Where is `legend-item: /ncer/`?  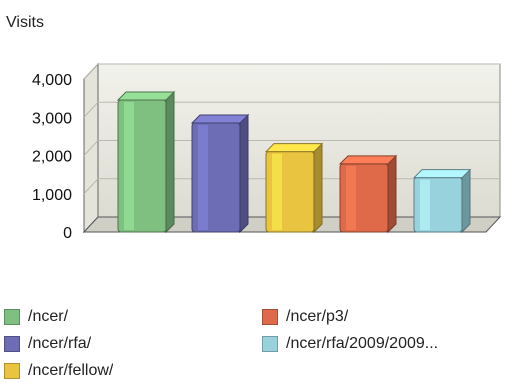 legend-item: /ncer/ is located at coordinates (36, 317).